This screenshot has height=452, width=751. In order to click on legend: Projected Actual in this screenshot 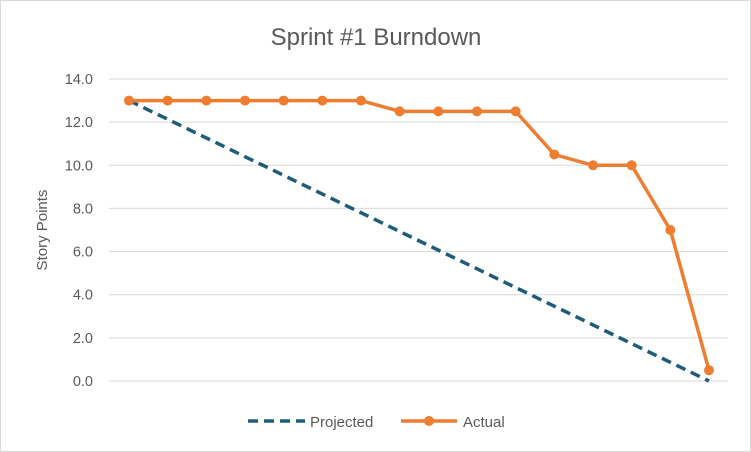, I will do `click(376, 422)`.